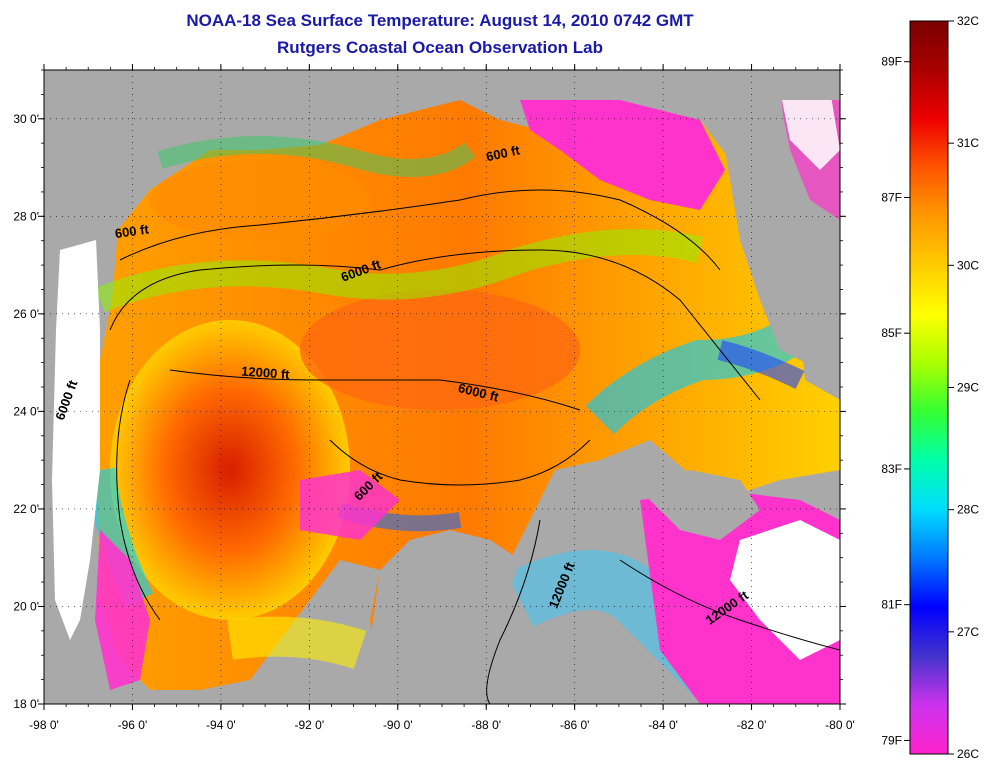 This screenshot has width=992, height=770. I want to click on contour-12000ft-south, so click(513, 611).